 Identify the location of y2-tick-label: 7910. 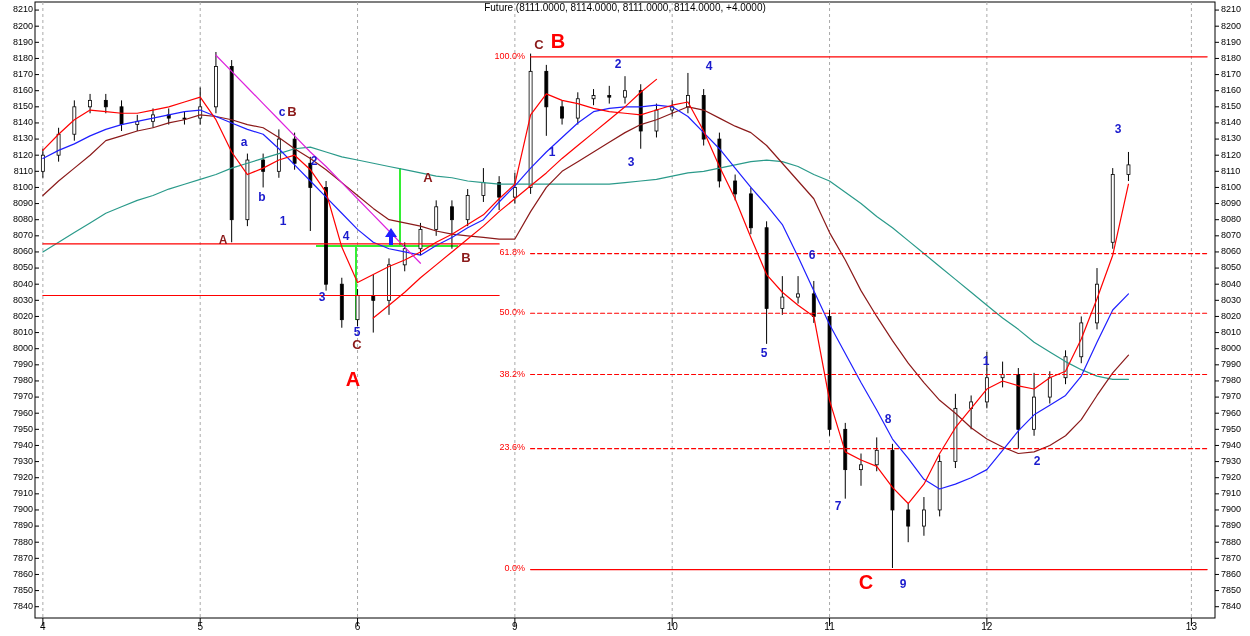
(1231, 493).